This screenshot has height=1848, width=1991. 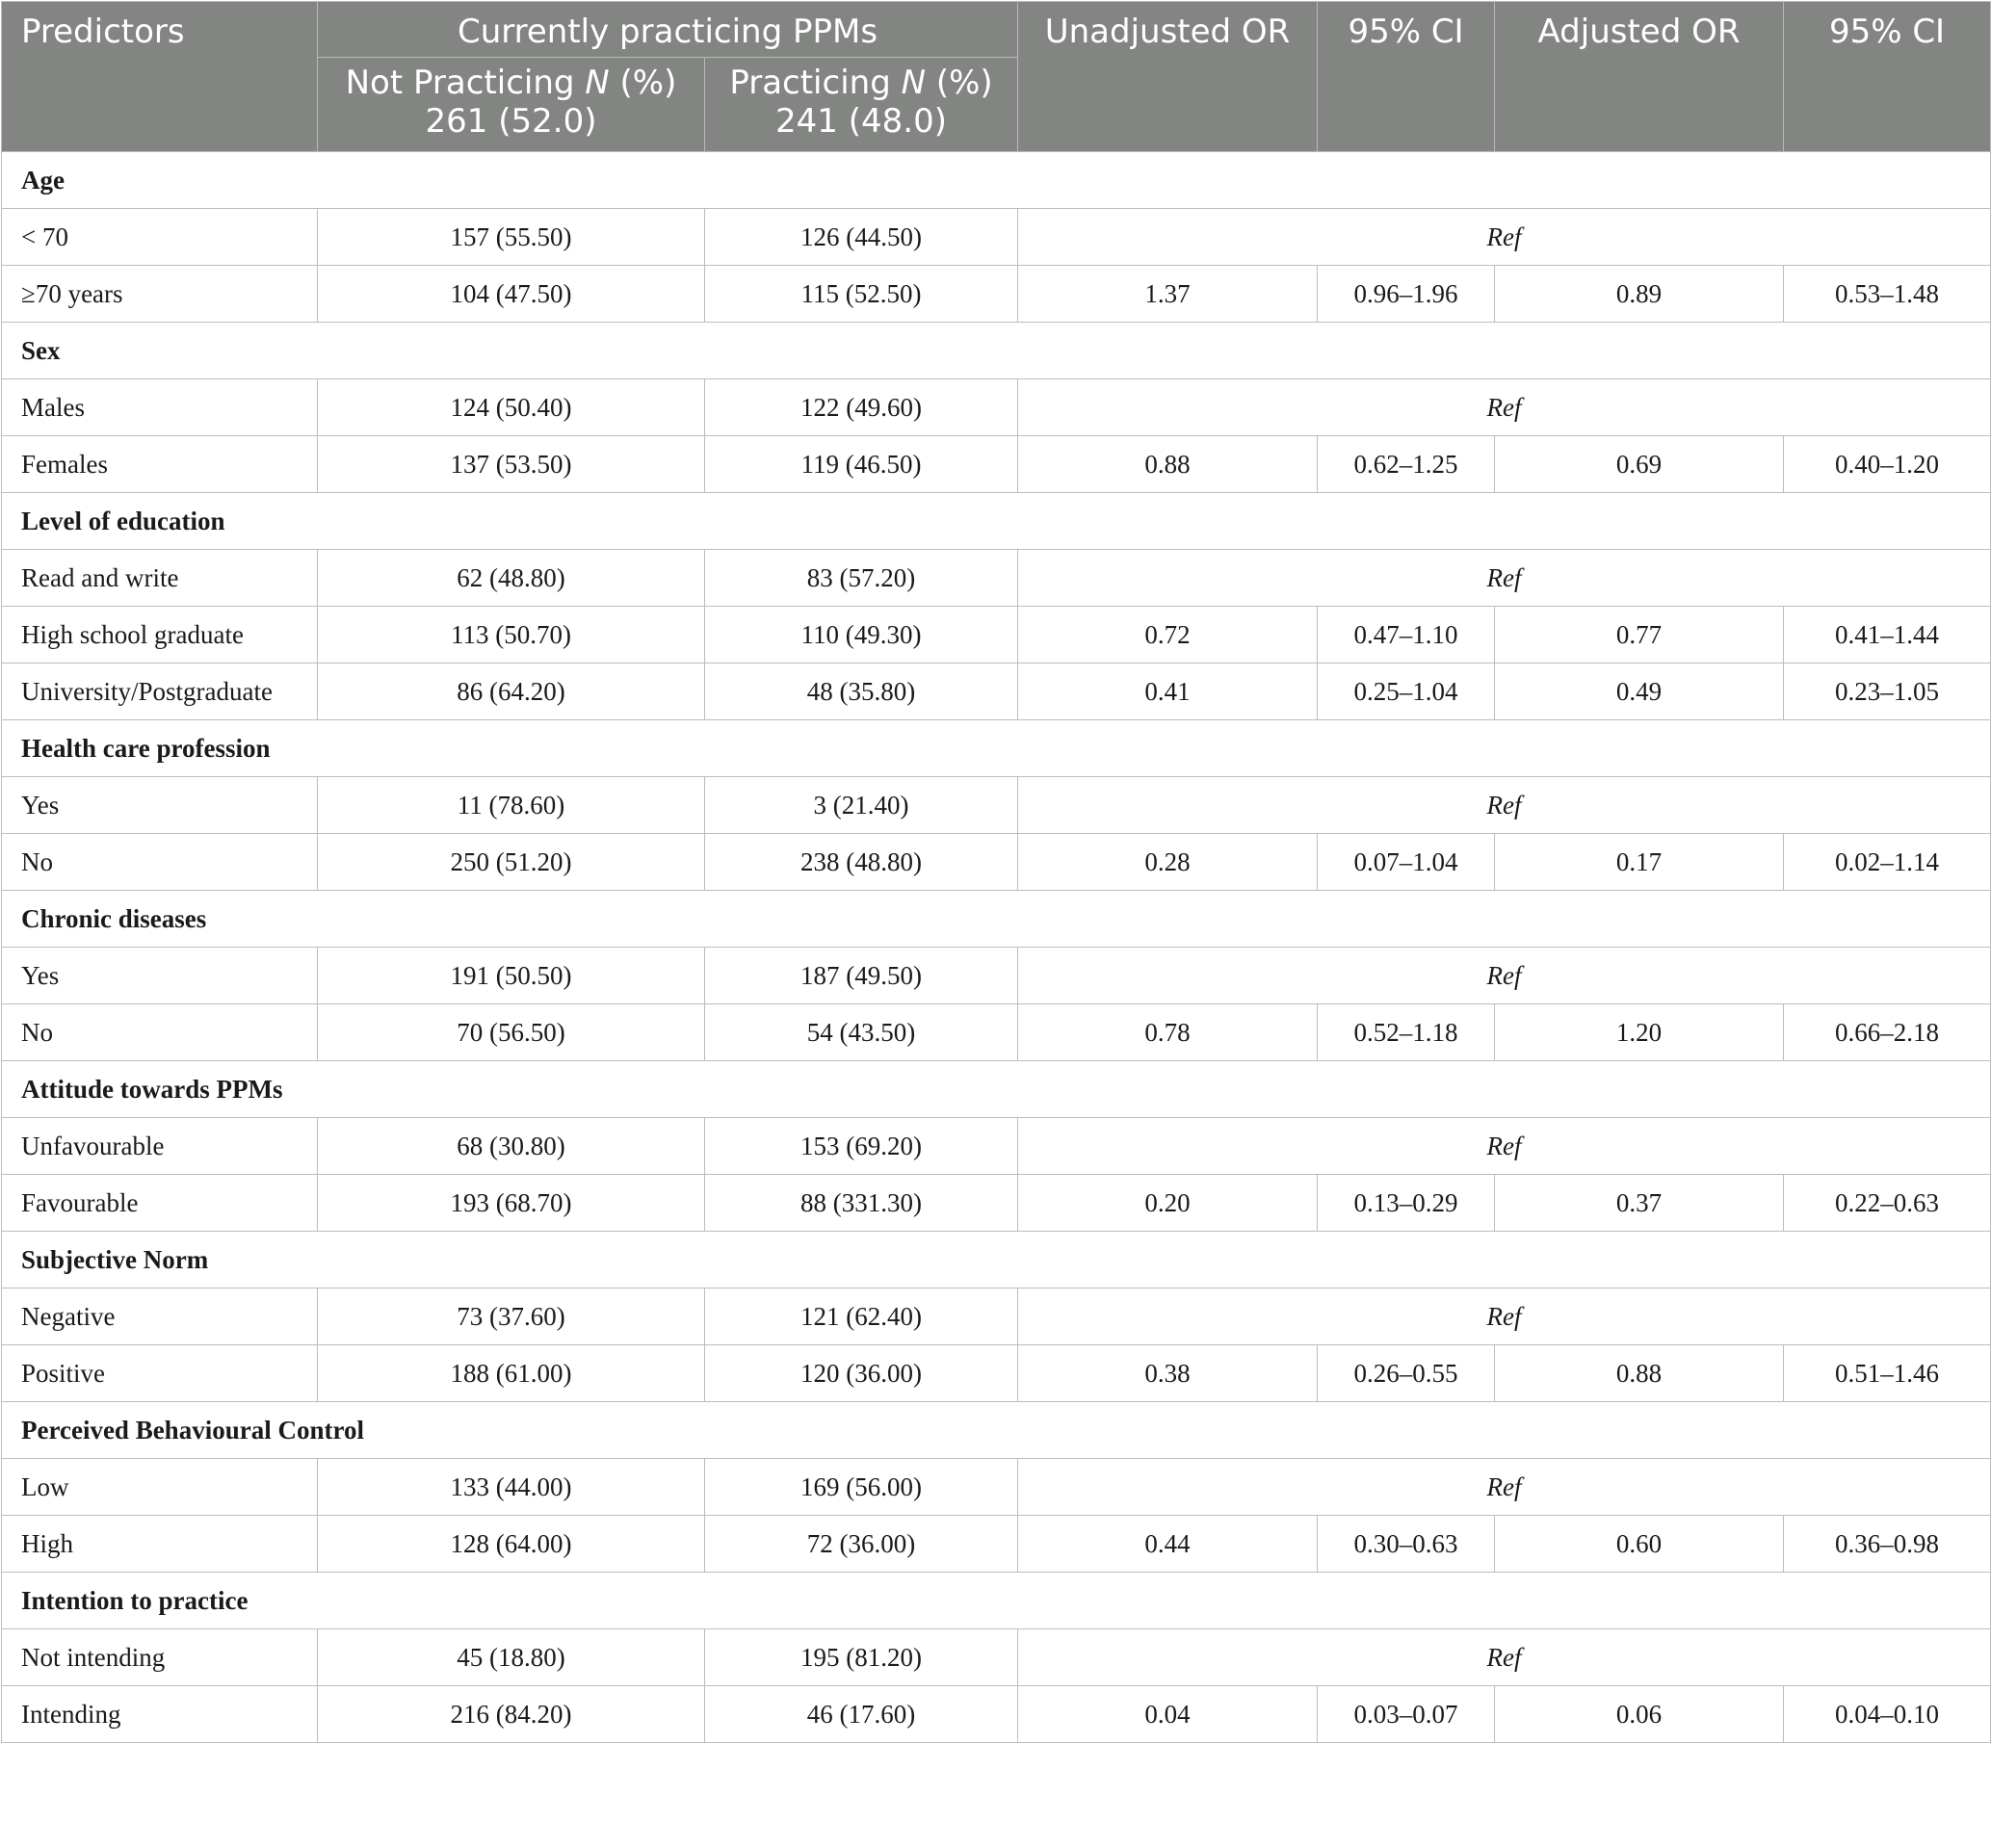 I want to click on unadjusted-or-cell: 0.72, so click(x=1168, y=635).